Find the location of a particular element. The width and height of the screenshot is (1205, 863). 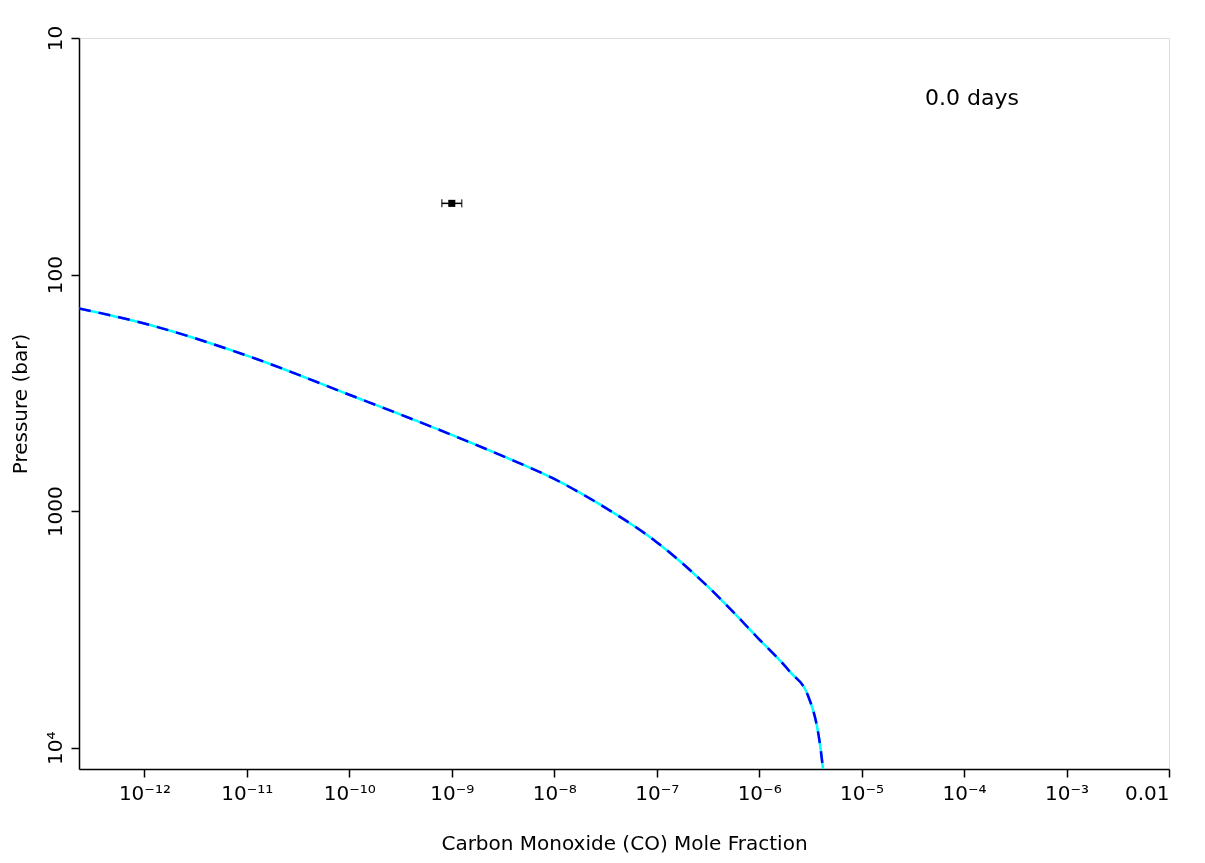

x-tick-label: 10⁻⁴ is located at coordinates (964, 792).